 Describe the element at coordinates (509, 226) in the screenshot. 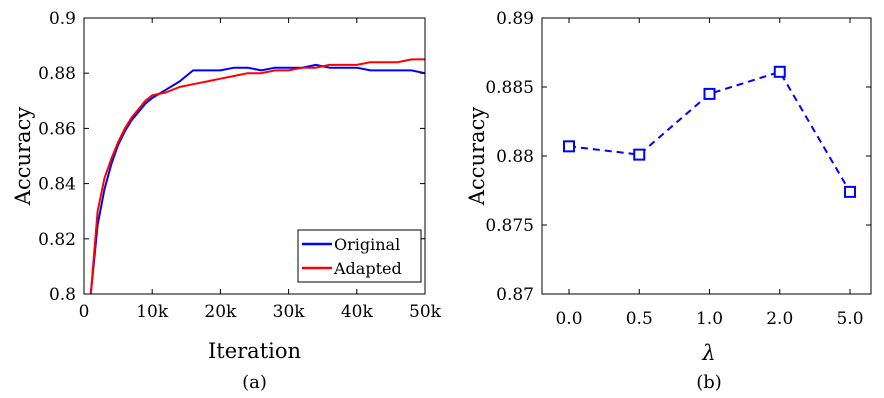

I see `y-tick-label: 0.875` at that location.